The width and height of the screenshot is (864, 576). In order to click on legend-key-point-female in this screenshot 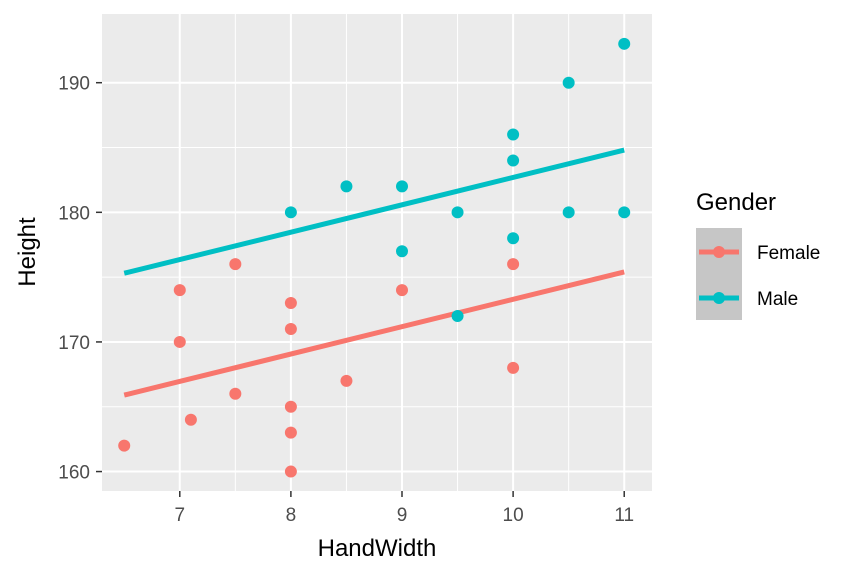, I will do `click(719, 252)`.